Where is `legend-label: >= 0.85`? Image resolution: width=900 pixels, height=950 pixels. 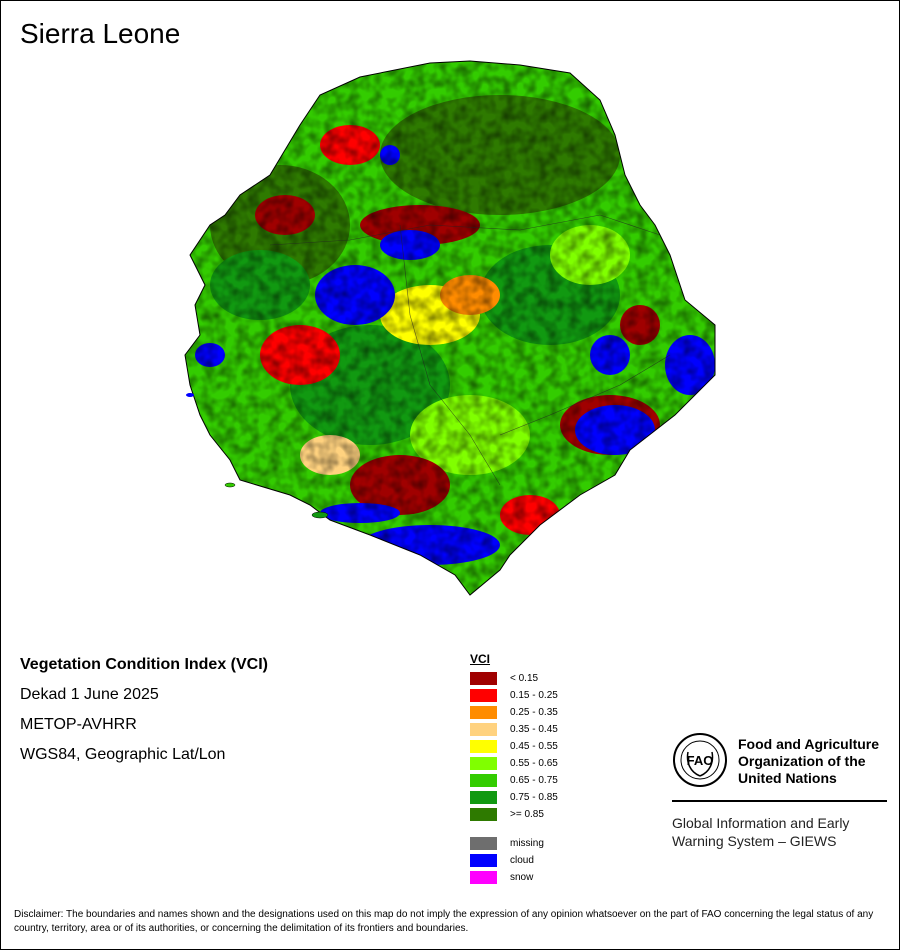 legend-label: >= 0.85 is located at coordinates (527, 814).